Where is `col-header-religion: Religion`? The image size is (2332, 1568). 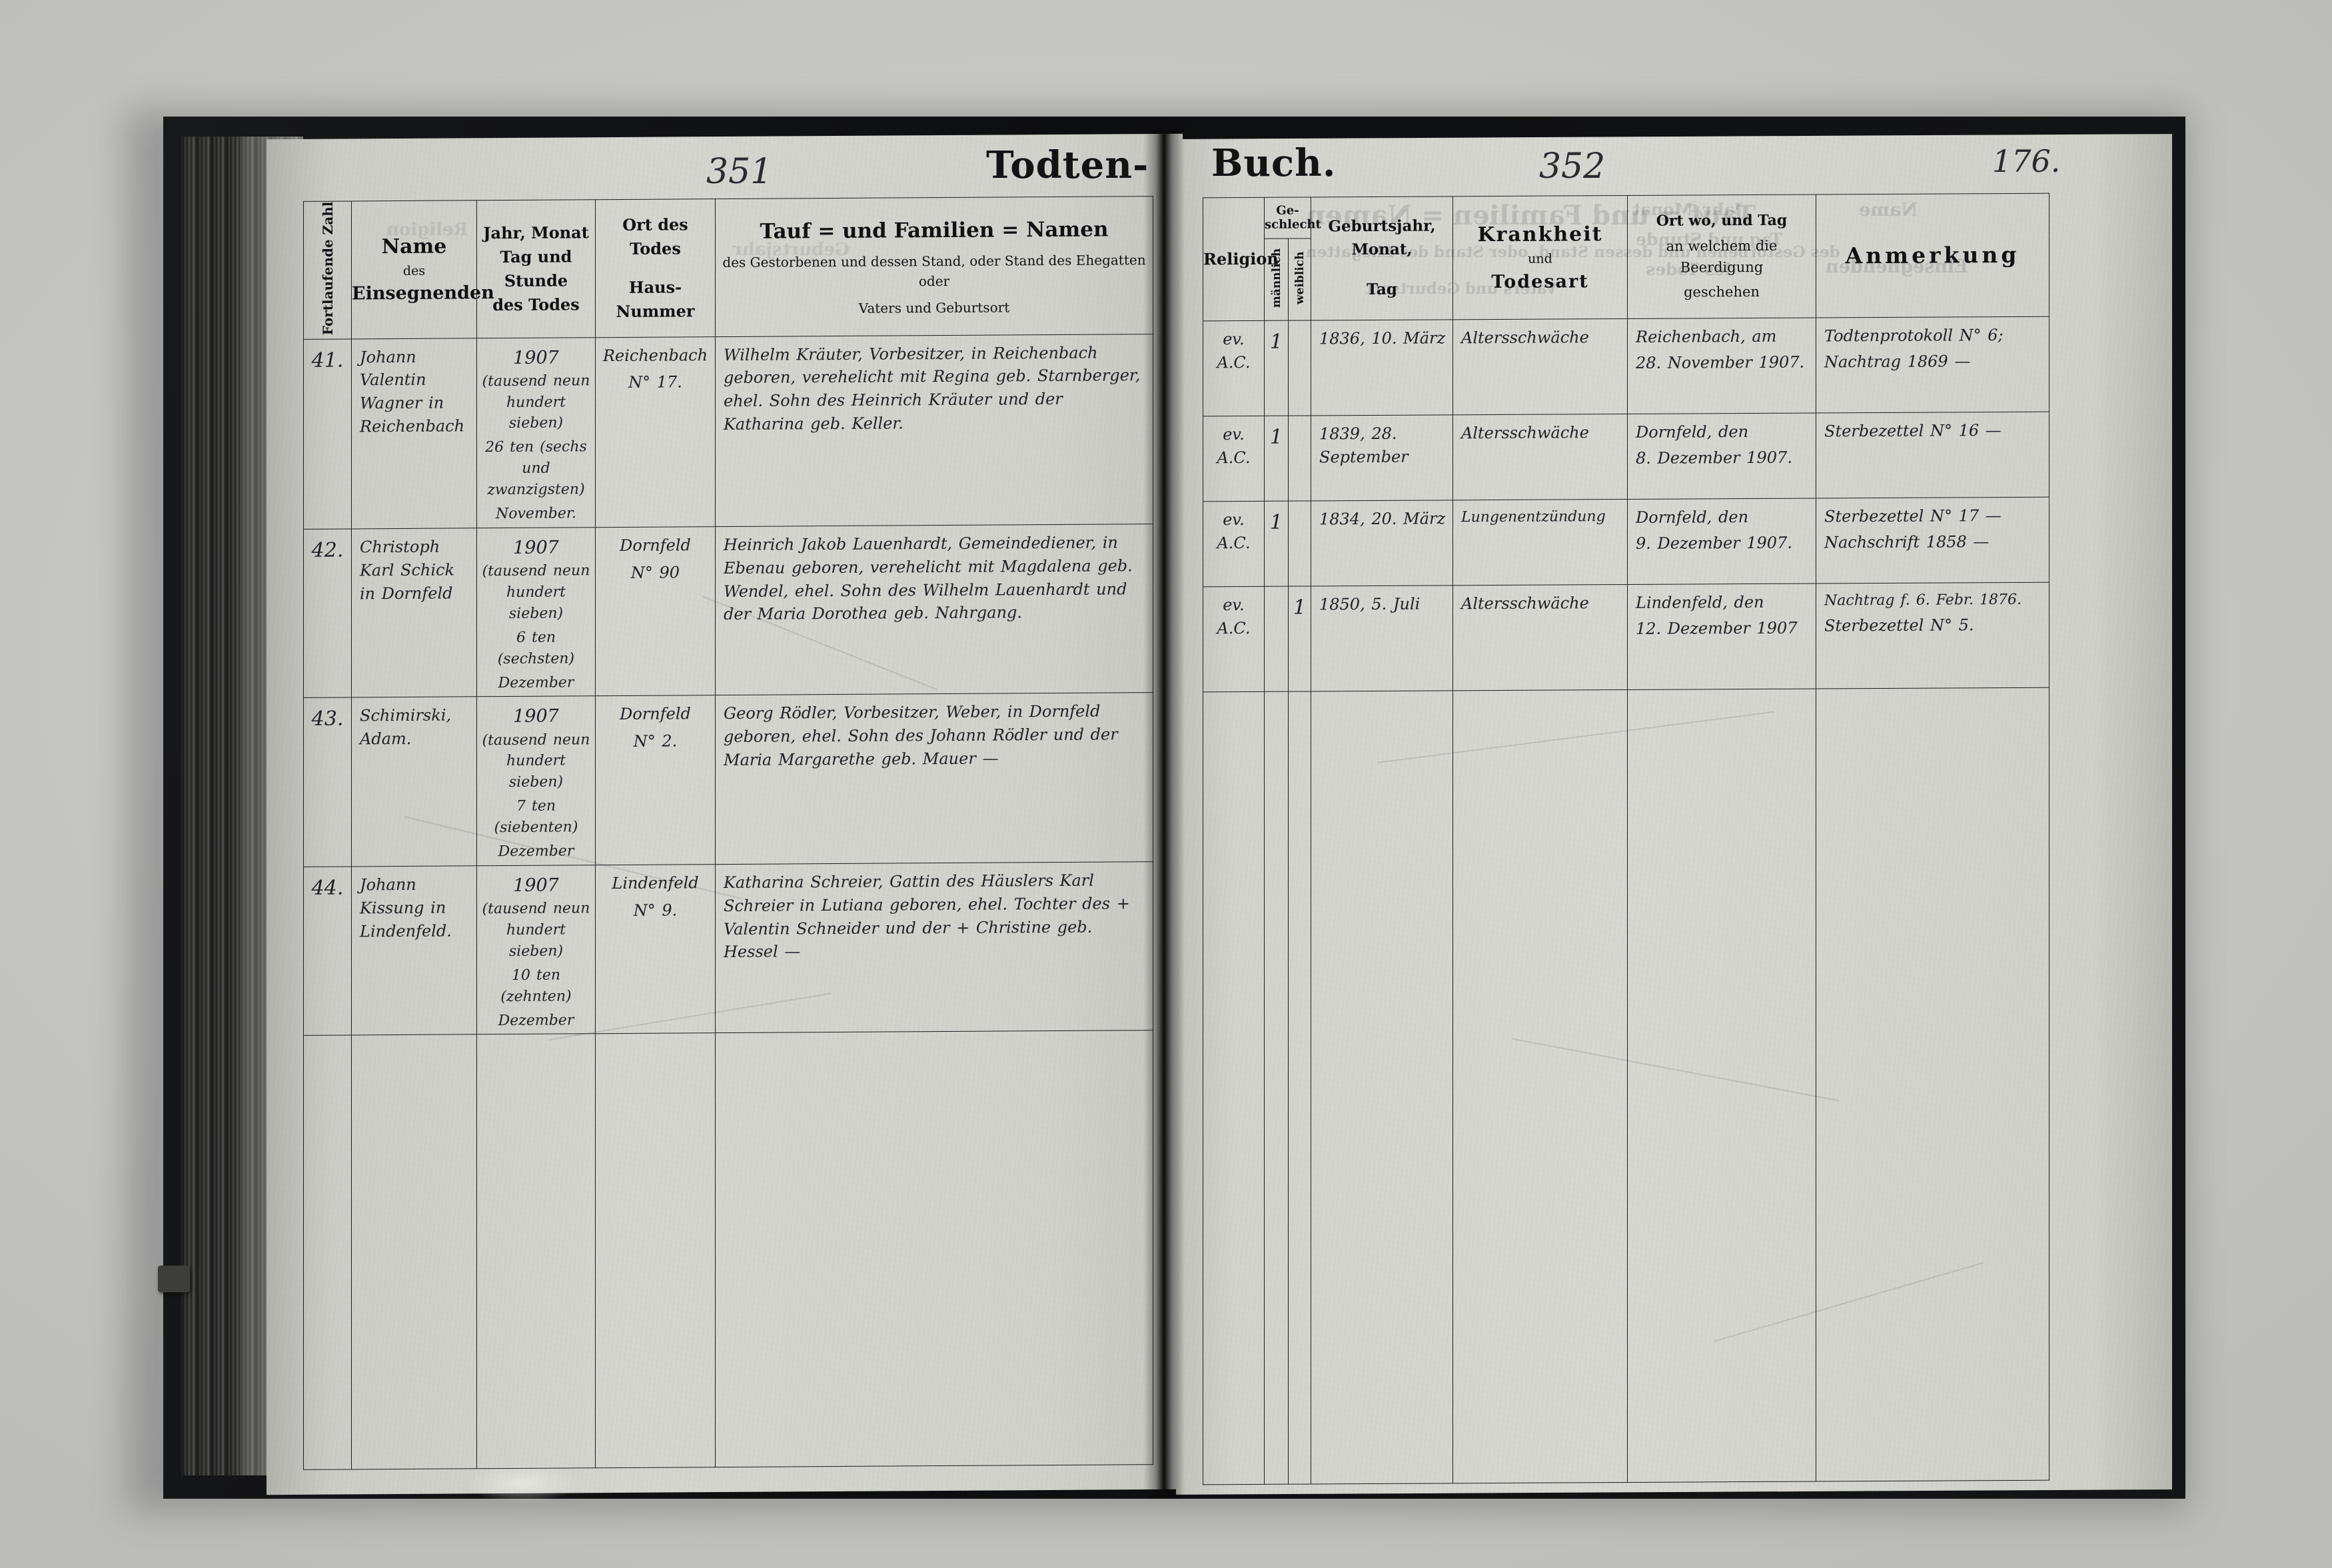 col-header-religion: Religion is located at coordinates (1241, 259).